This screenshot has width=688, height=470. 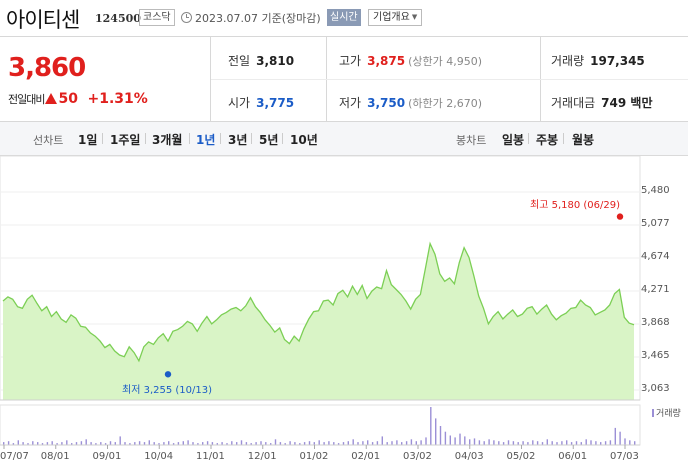 I want to click on period-1d: 1일, so click(x=88, y=140).